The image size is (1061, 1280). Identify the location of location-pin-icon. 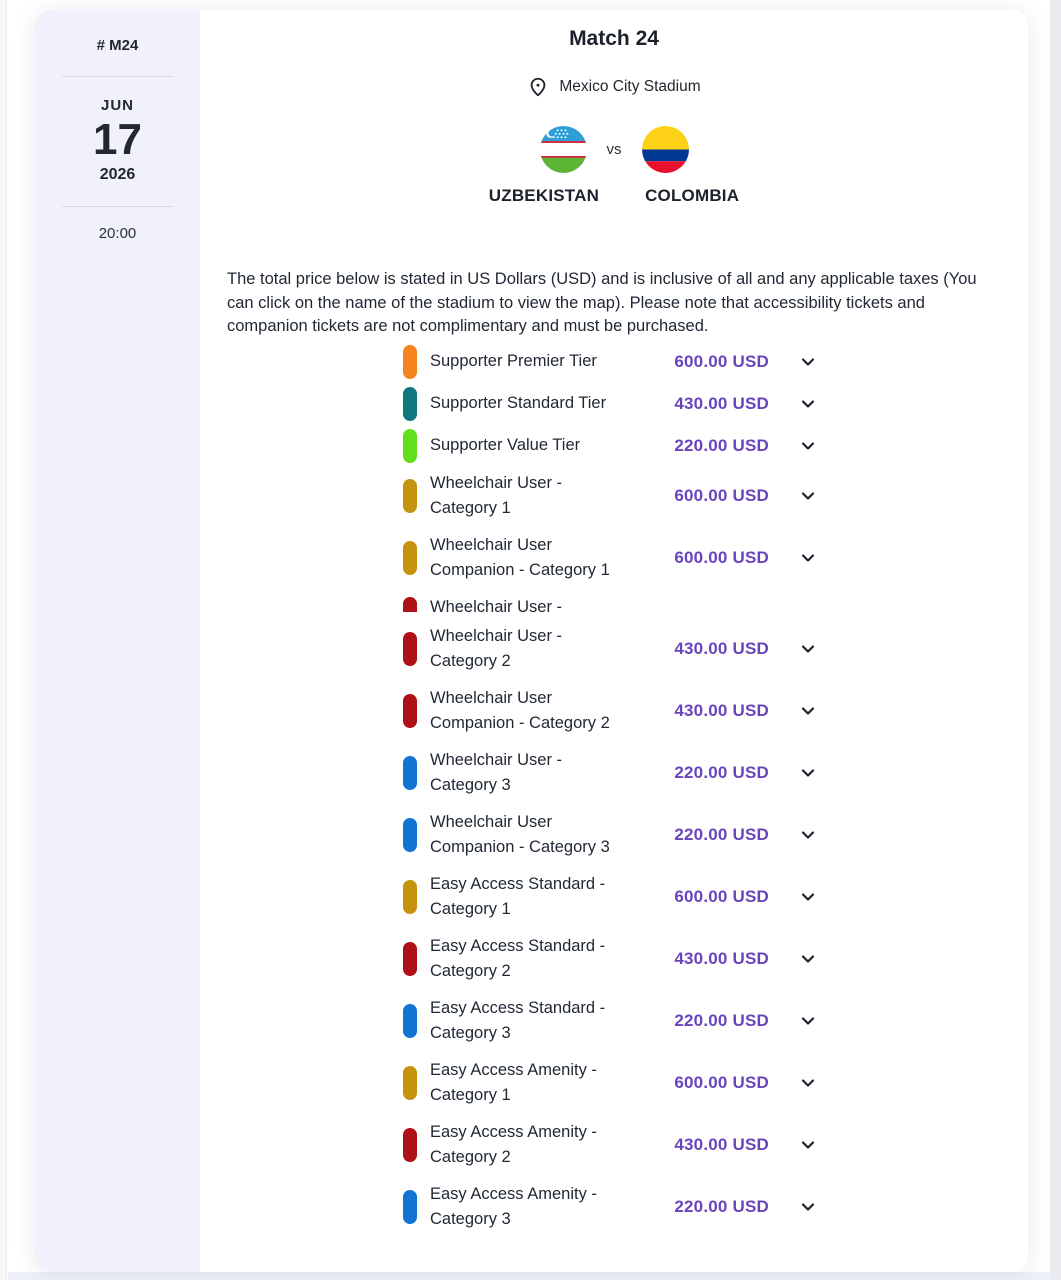
(538, 87).